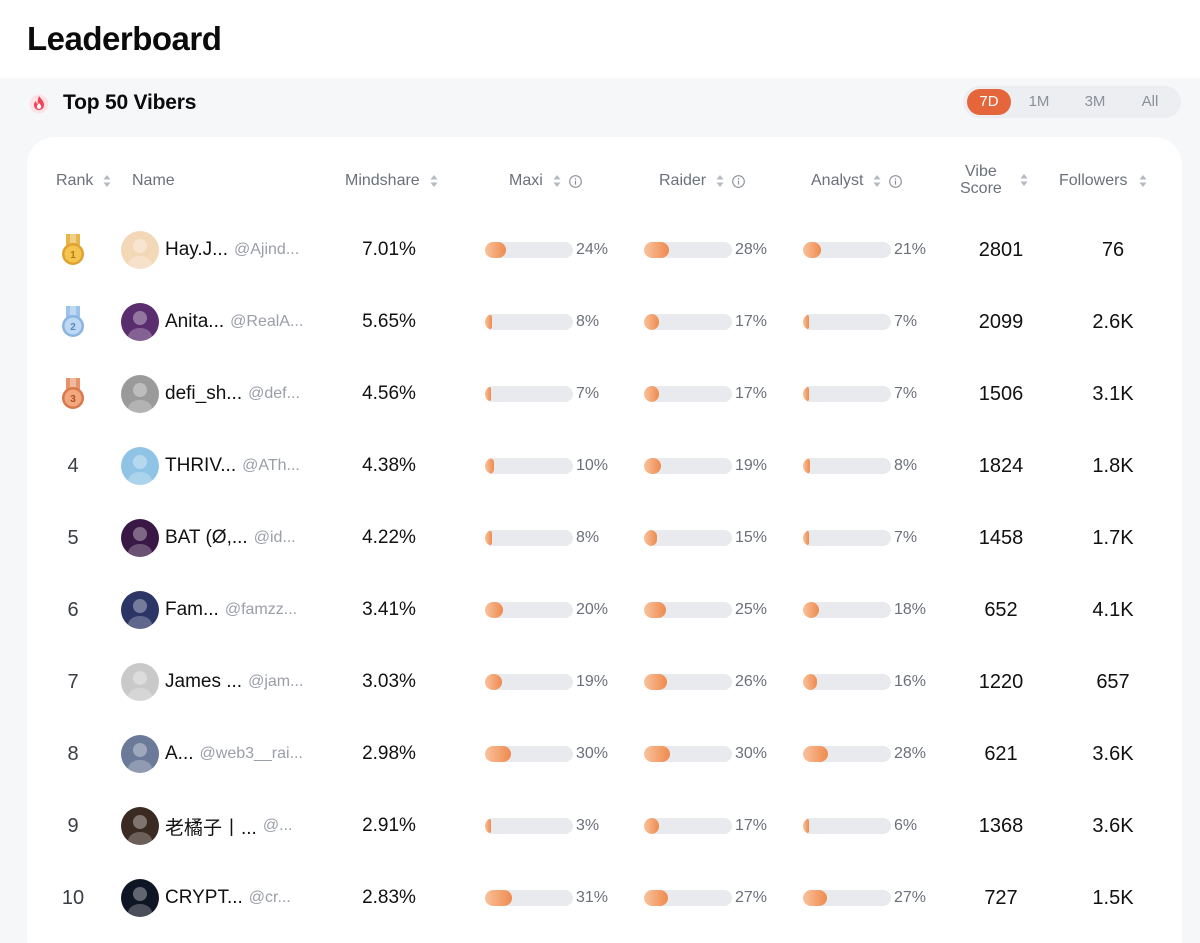 The width and height of the screenshot is (1200, 943). I want to click on table-row: 7 James ... @jam... 3.03% 19% 26%, so click(604, 682).